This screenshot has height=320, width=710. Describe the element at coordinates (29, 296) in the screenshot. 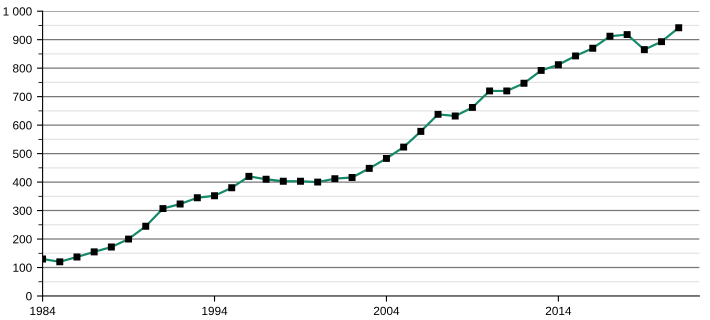

I see `y-tick-label: 0` at that location.